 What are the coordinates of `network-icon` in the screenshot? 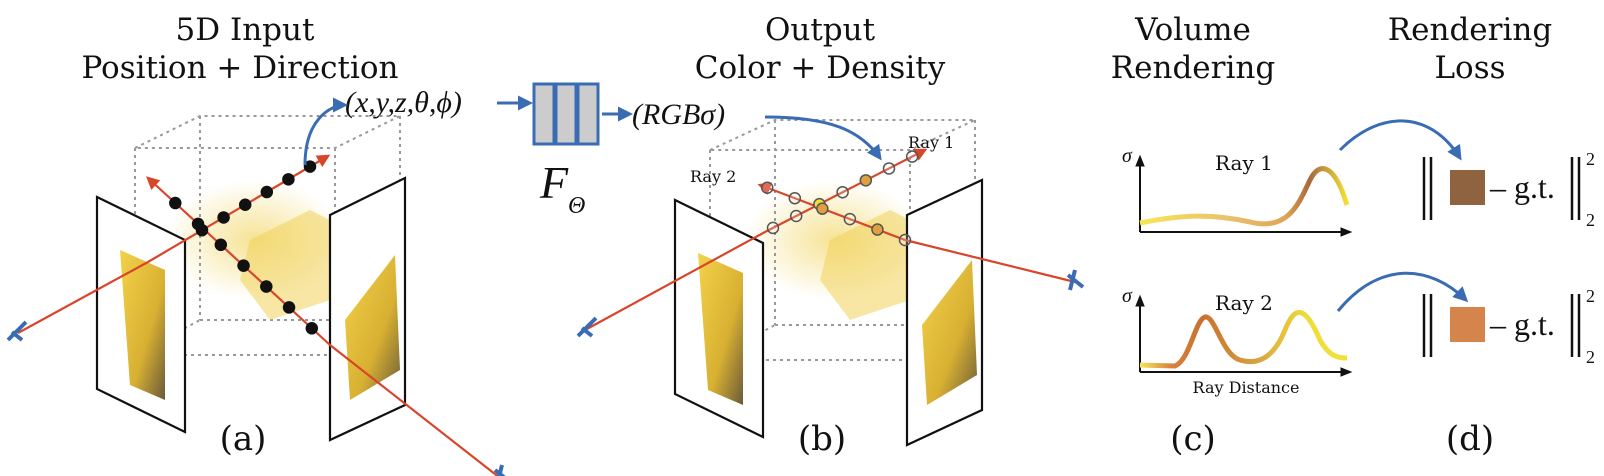 It's located at (566, 114).